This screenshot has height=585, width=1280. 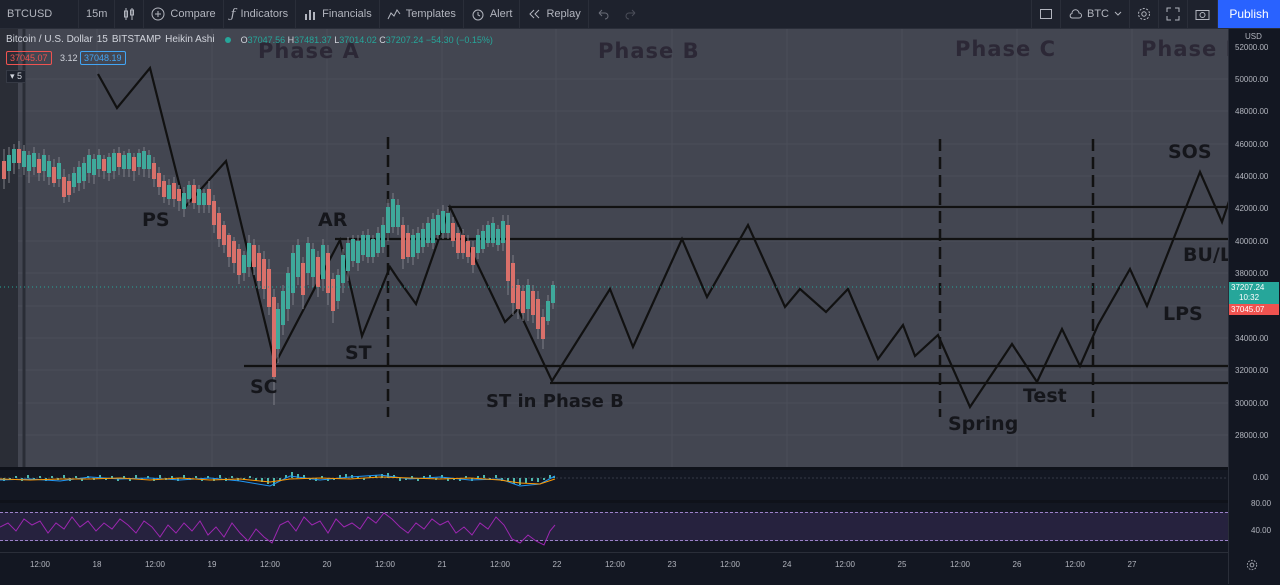 What do you see at coordinates (136, 39) in the screenshot?
I see `legend-exchange: BITSTAMP` at bounding box center [136, 39].